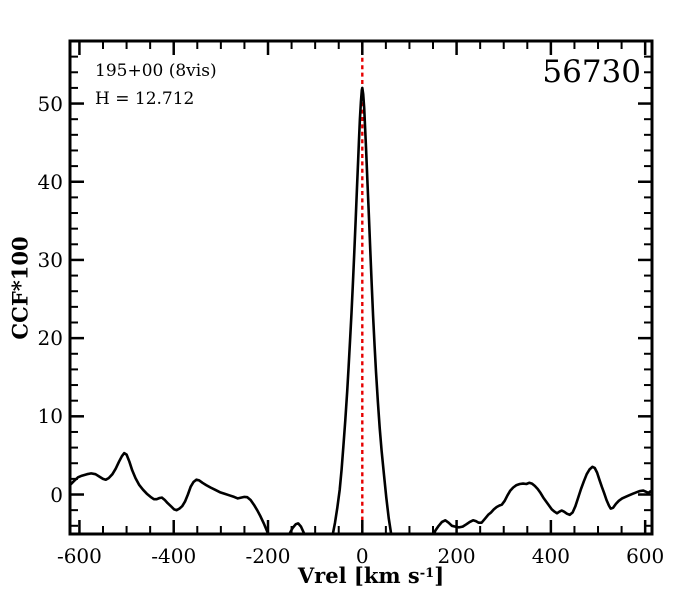  I want to click on x-tick-label-600: 600, so click(645, 556).